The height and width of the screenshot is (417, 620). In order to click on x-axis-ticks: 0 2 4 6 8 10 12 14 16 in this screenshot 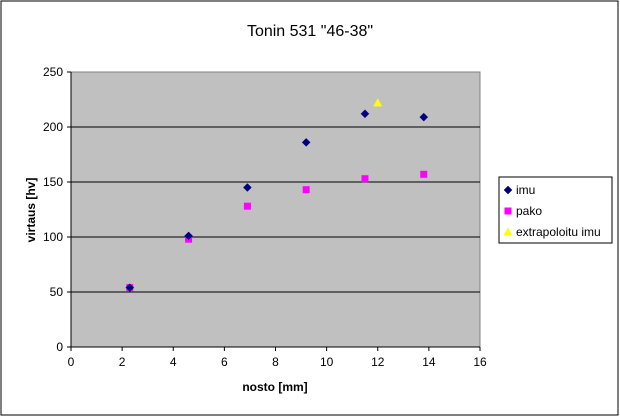, I will do `click(277, 358)`.